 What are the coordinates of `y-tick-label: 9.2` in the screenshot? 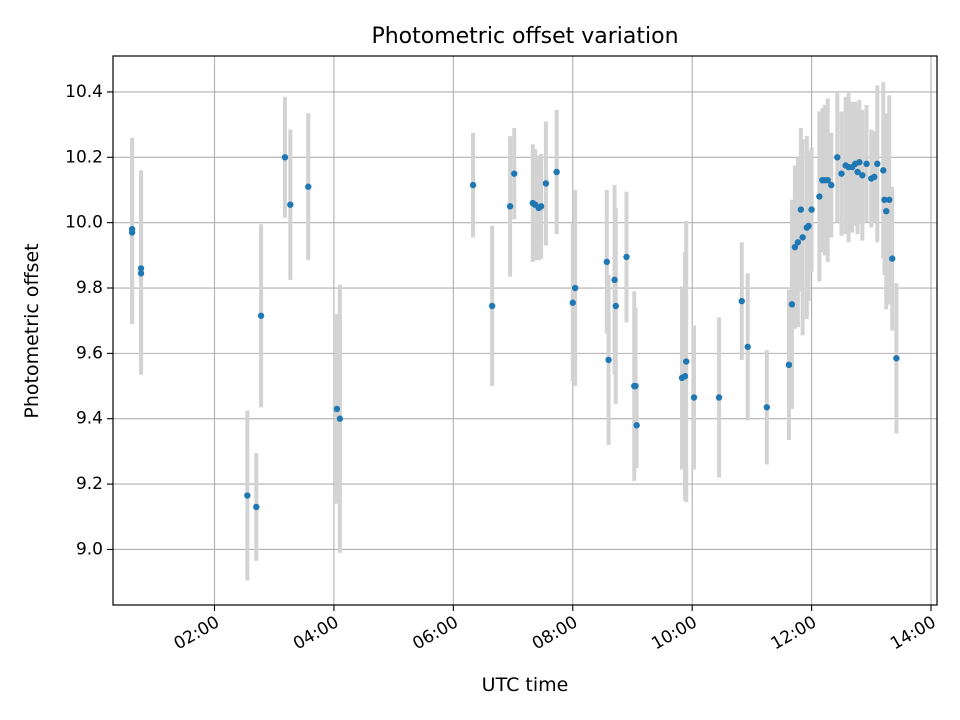 It's located at (89, 484).